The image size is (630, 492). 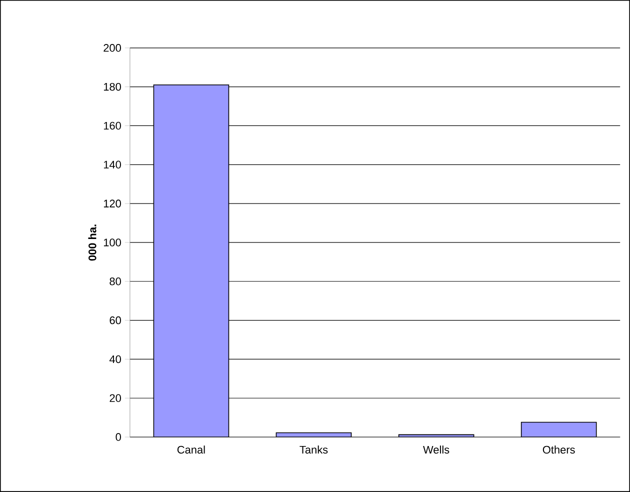 What do you see at coordinates (115, 282) in the screenshot?
I see `y-tick-label: 80` at bounding box center [115, 282].